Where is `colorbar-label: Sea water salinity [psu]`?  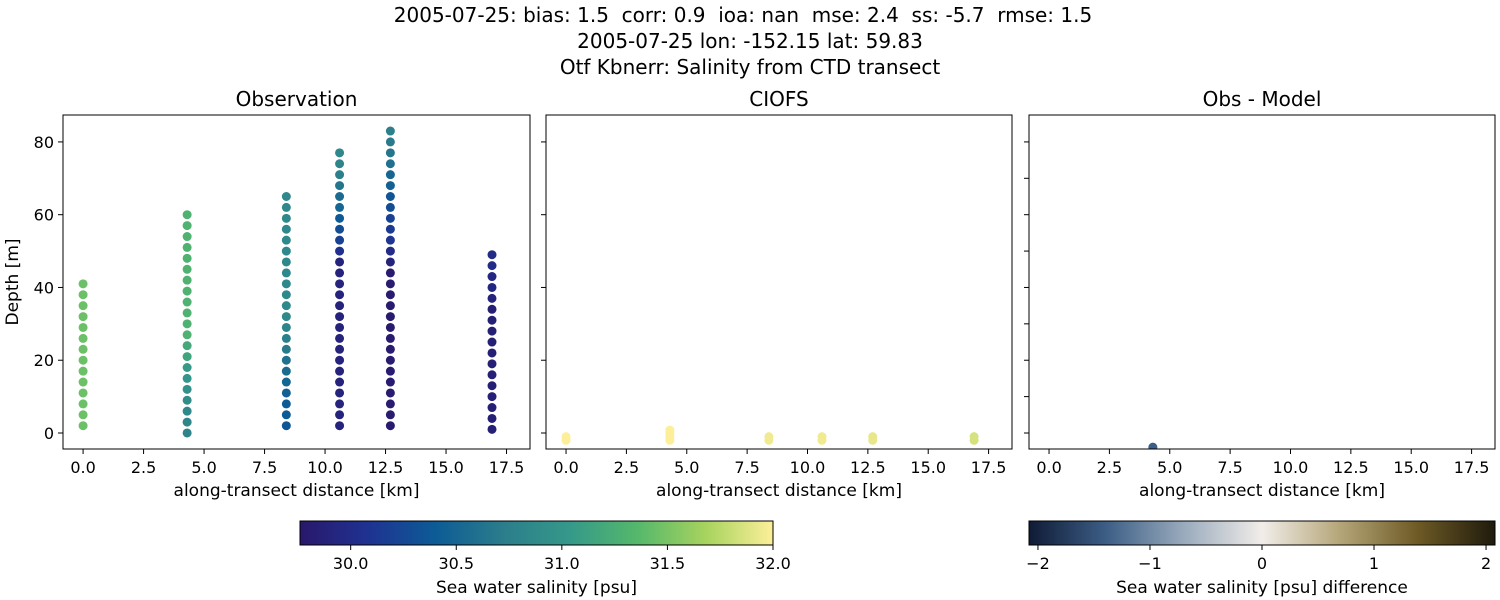
colorbar-label: Sea water salinity [psu] is located at coordinates (536, 588).